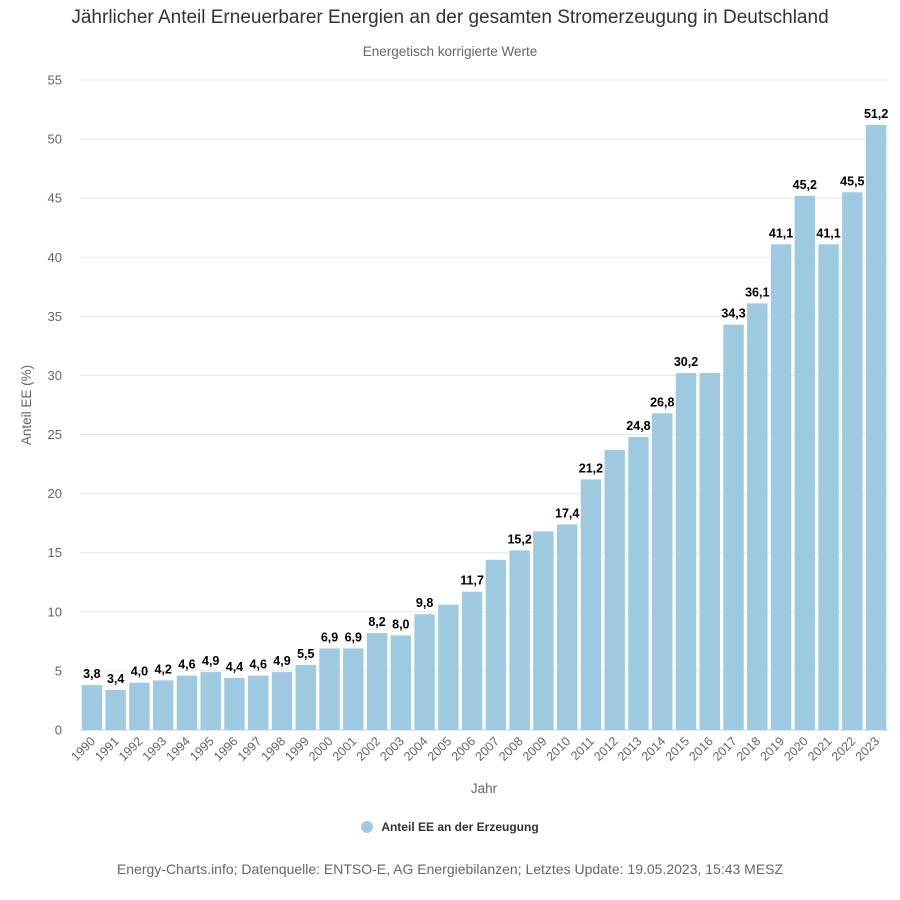  I want to click on data-label: 15,2, so click(519, 539).